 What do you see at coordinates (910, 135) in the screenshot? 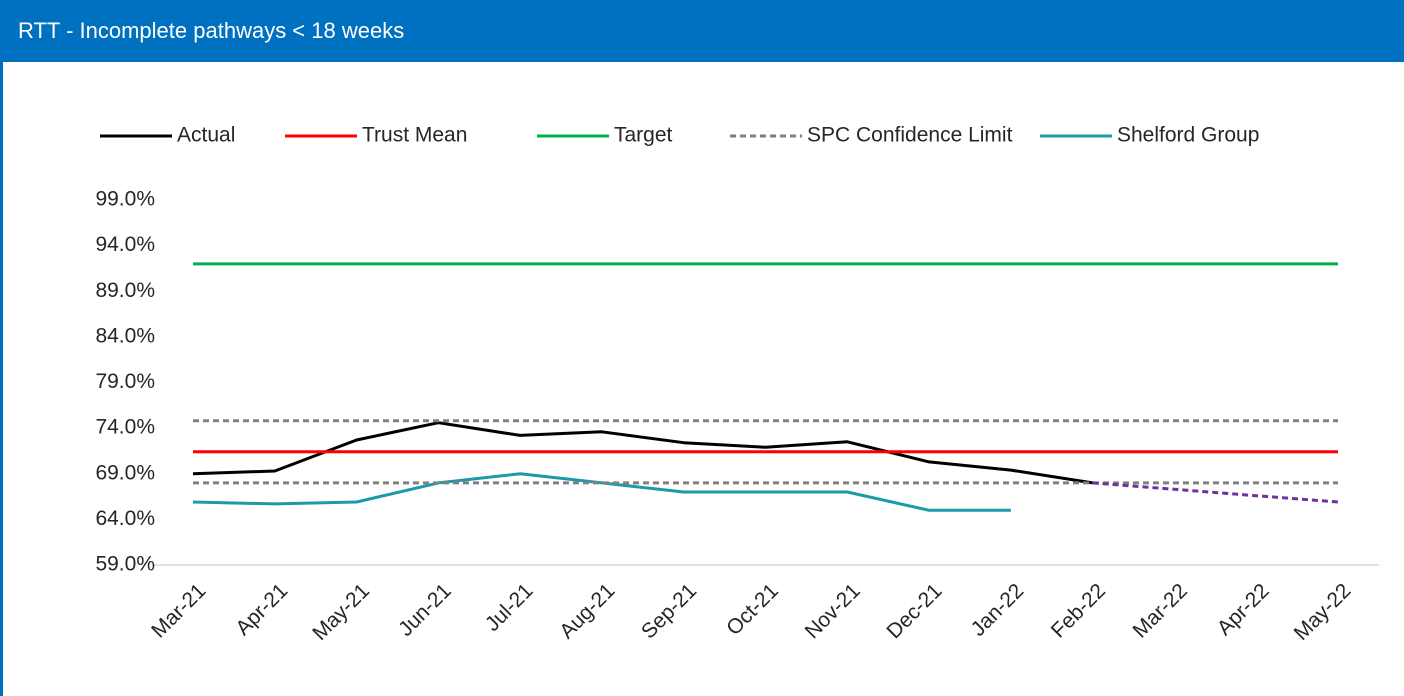
I see `legend-label: SPC Confidence Limit` at bounding box center [910, 135].